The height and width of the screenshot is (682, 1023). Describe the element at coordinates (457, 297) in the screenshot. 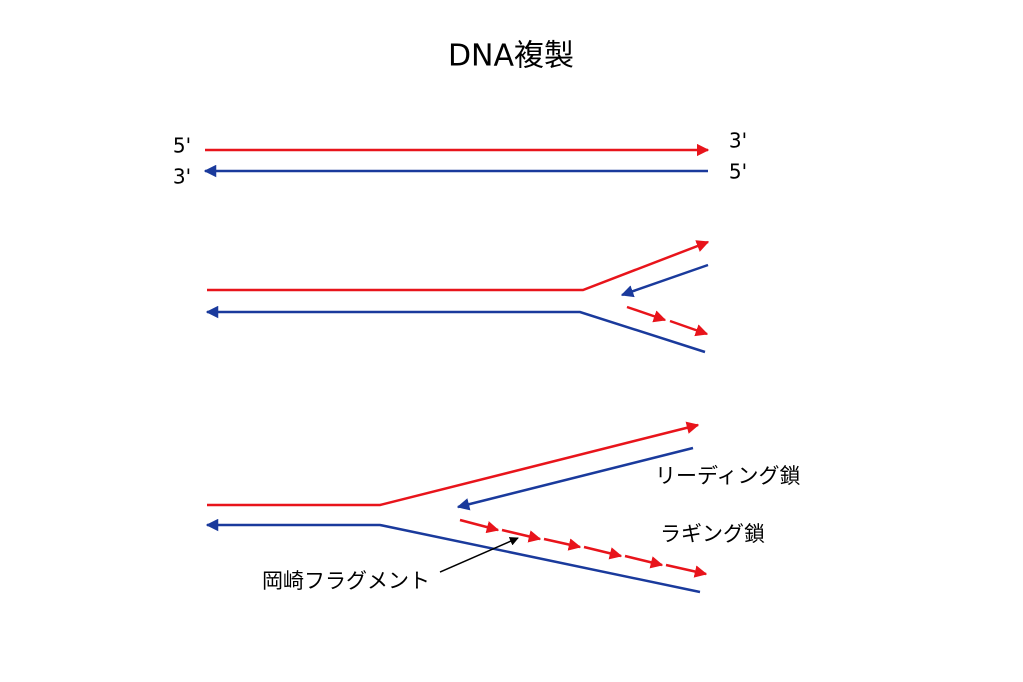

I see `fork-early` at that location.